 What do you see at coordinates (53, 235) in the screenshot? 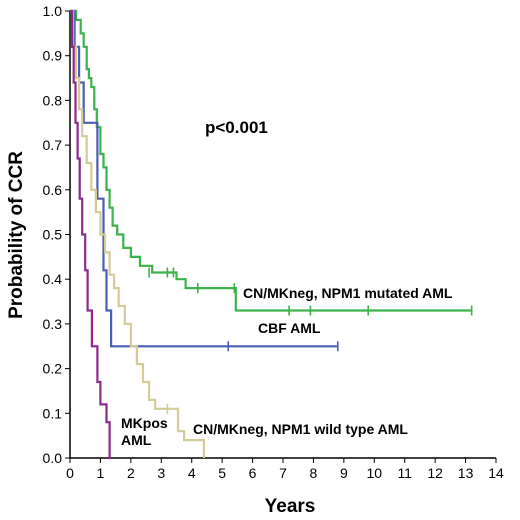
I see `y-tick-label: 0.5` at bounding box center [53, 235].